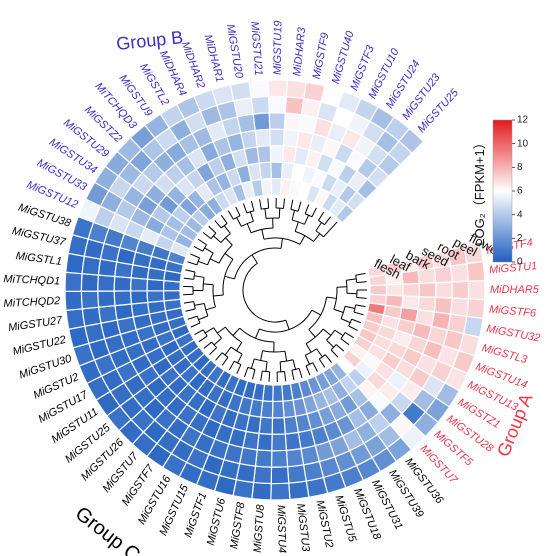 The height and width of the screenshot is (556, 550). Describe the element at coordinates (149, 40) in the screenshot. I see `group-label: Group B` at that location.